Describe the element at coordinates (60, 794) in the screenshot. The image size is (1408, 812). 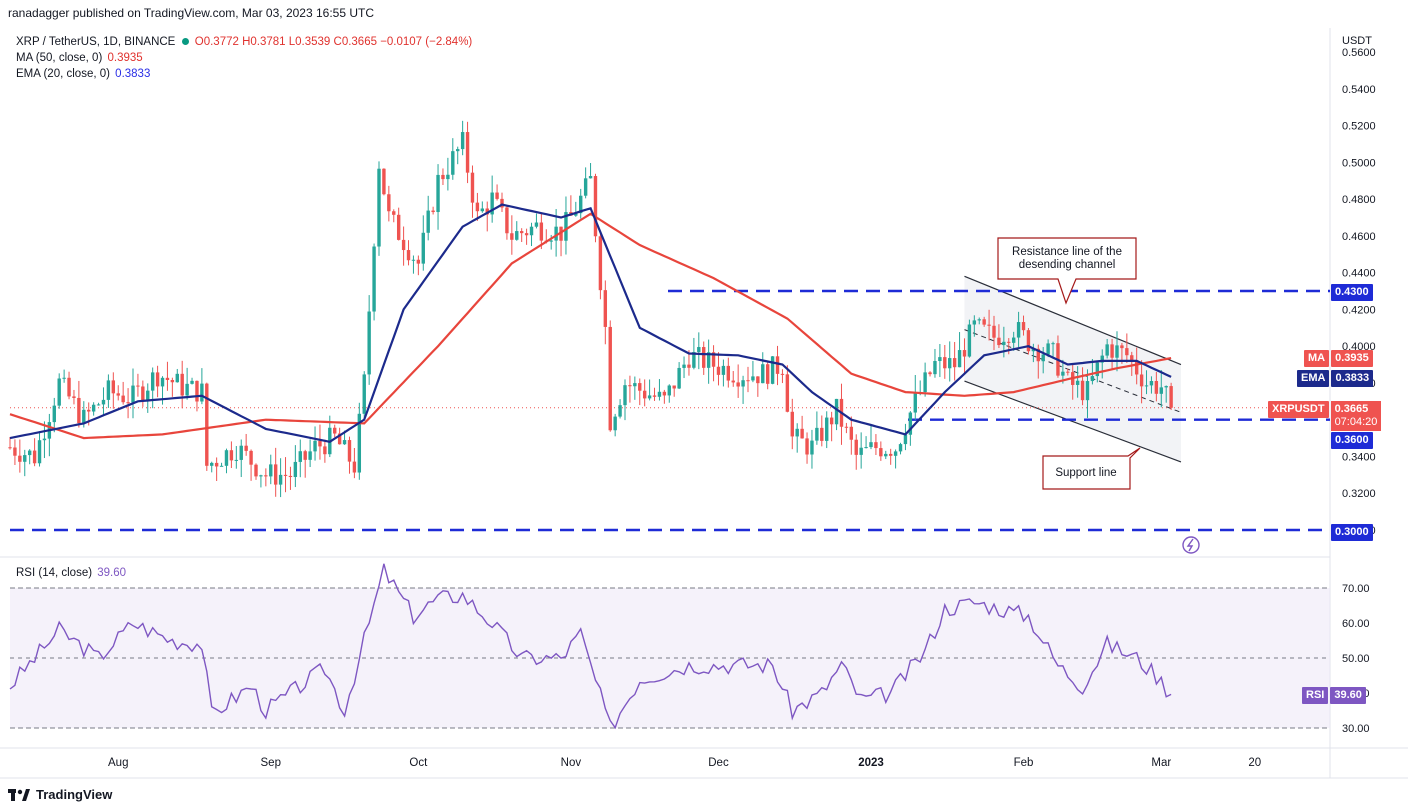
I see `tradingview-branding: TradingView` at that location.